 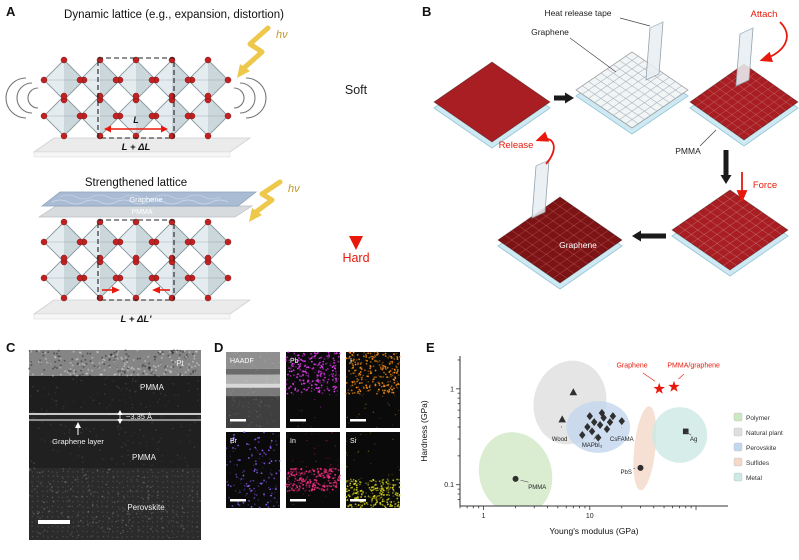 What do you see at coordinates (693, 440) in the screenshot?
I see `svg-text: Ag` at bounding box center [693, 440].